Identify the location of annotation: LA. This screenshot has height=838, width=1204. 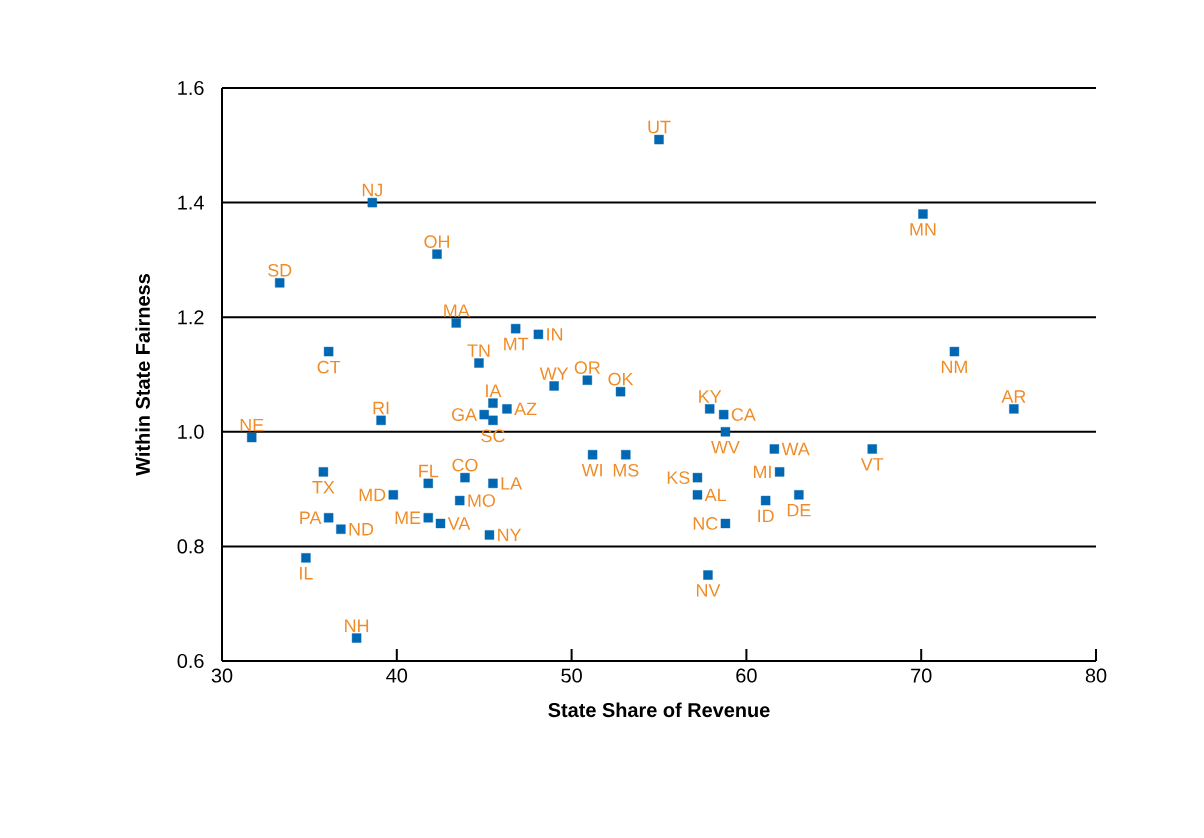
(512, 483).